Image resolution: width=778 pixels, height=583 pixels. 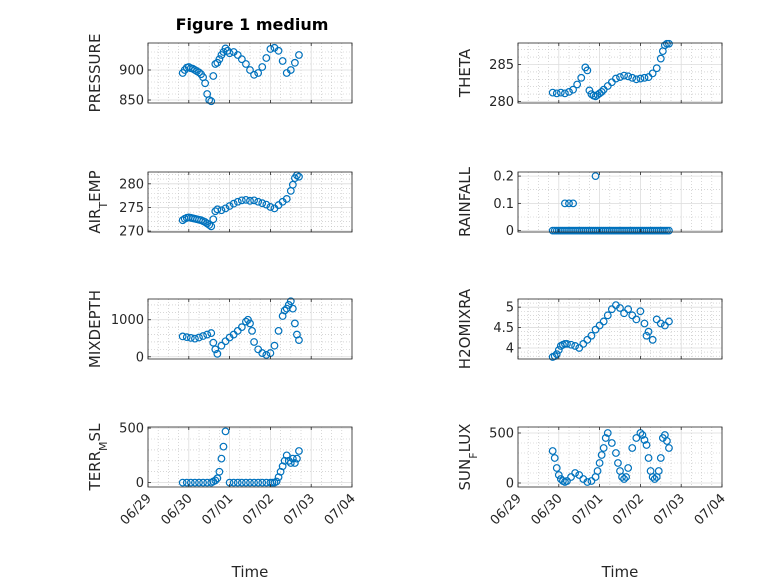 I want to click on y-axis-label-subscript: M, so click(x=103, y=446).